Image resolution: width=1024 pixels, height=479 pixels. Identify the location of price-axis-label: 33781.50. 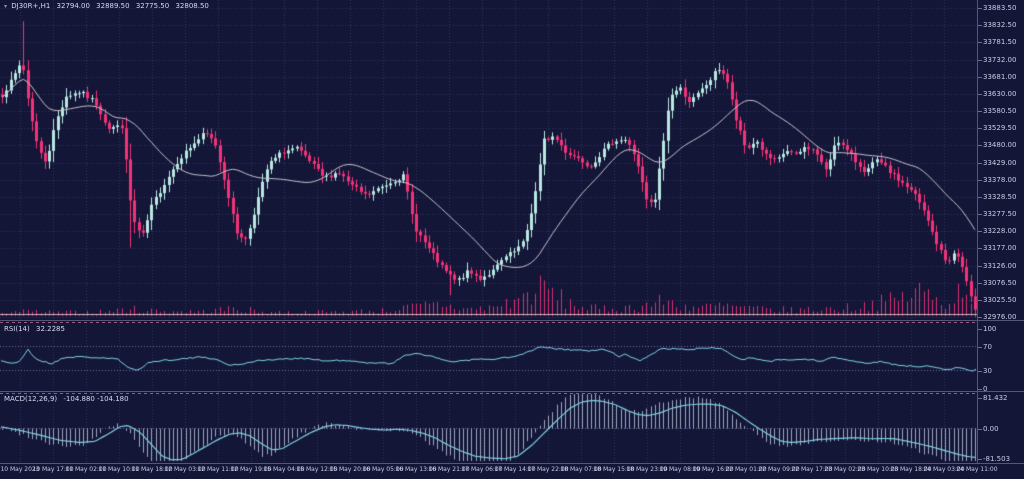
(997, 42).